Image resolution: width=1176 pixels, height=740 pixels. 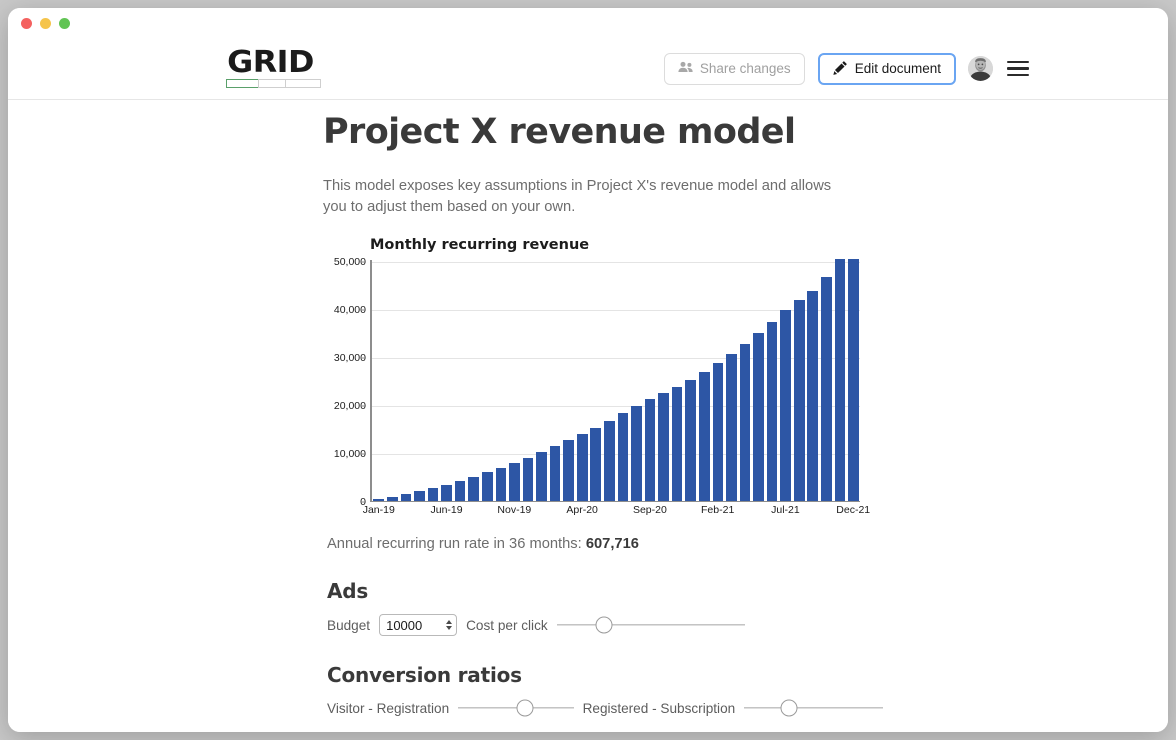 I want to click on control-label: Visitor - Registration, so click(x=388, y=708).